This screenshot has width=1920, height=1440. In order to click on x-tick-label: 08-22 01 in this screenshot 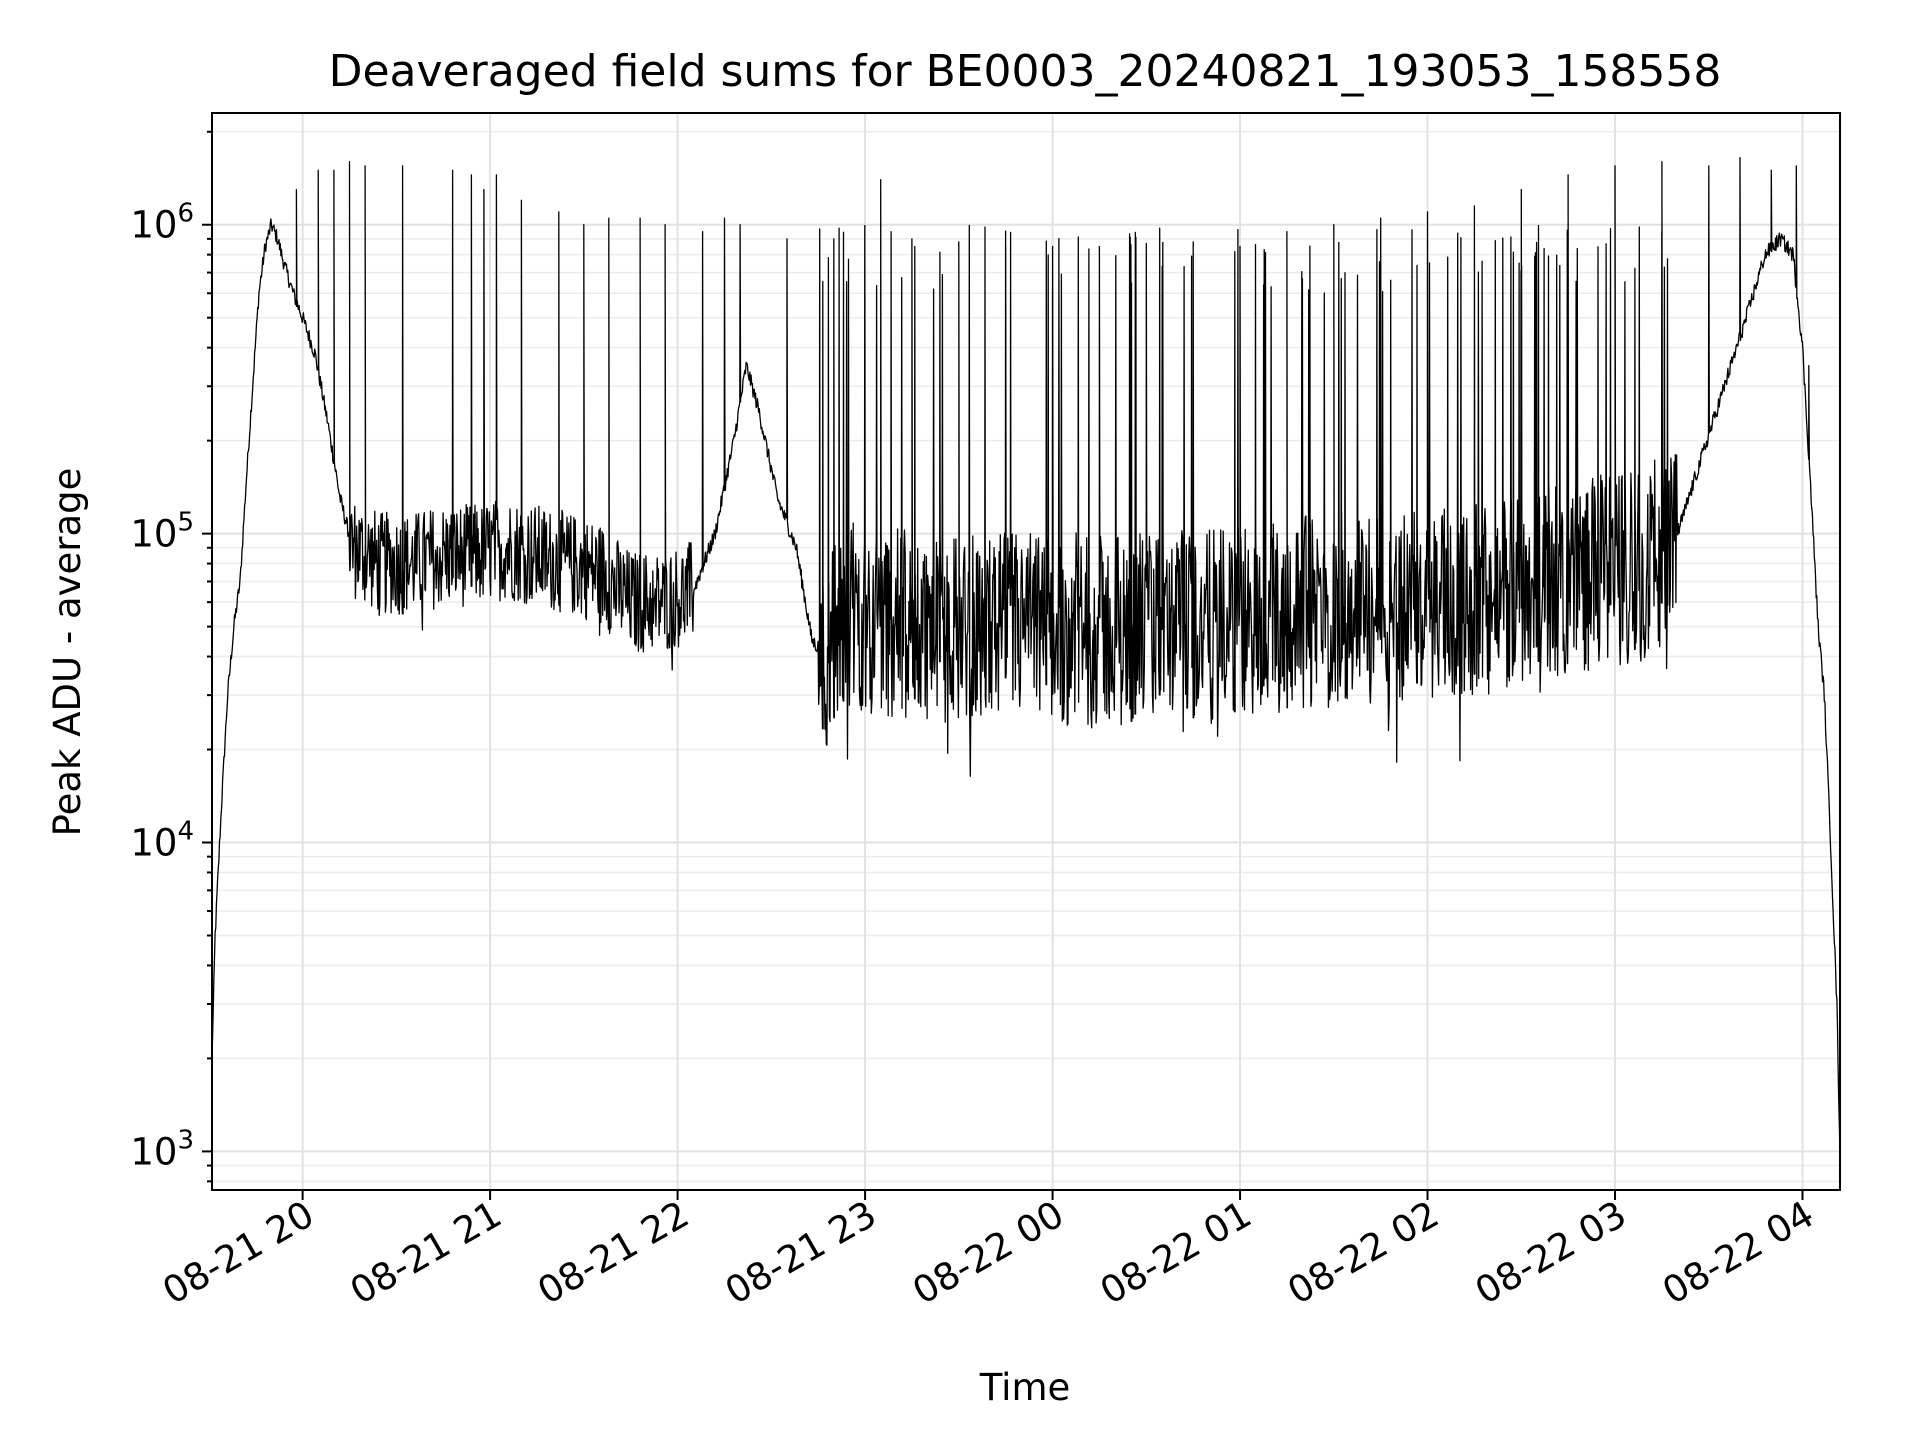, I will do `click(1176, 1253)`.